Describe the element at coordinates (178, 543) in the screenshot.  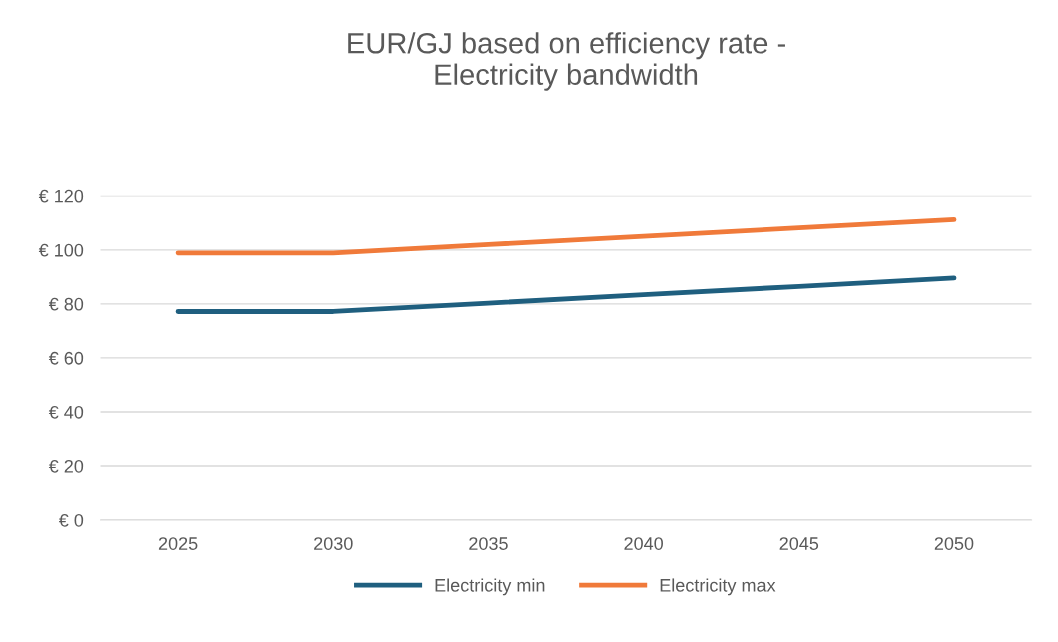
I see `x-tick-label: 2025` at that location.